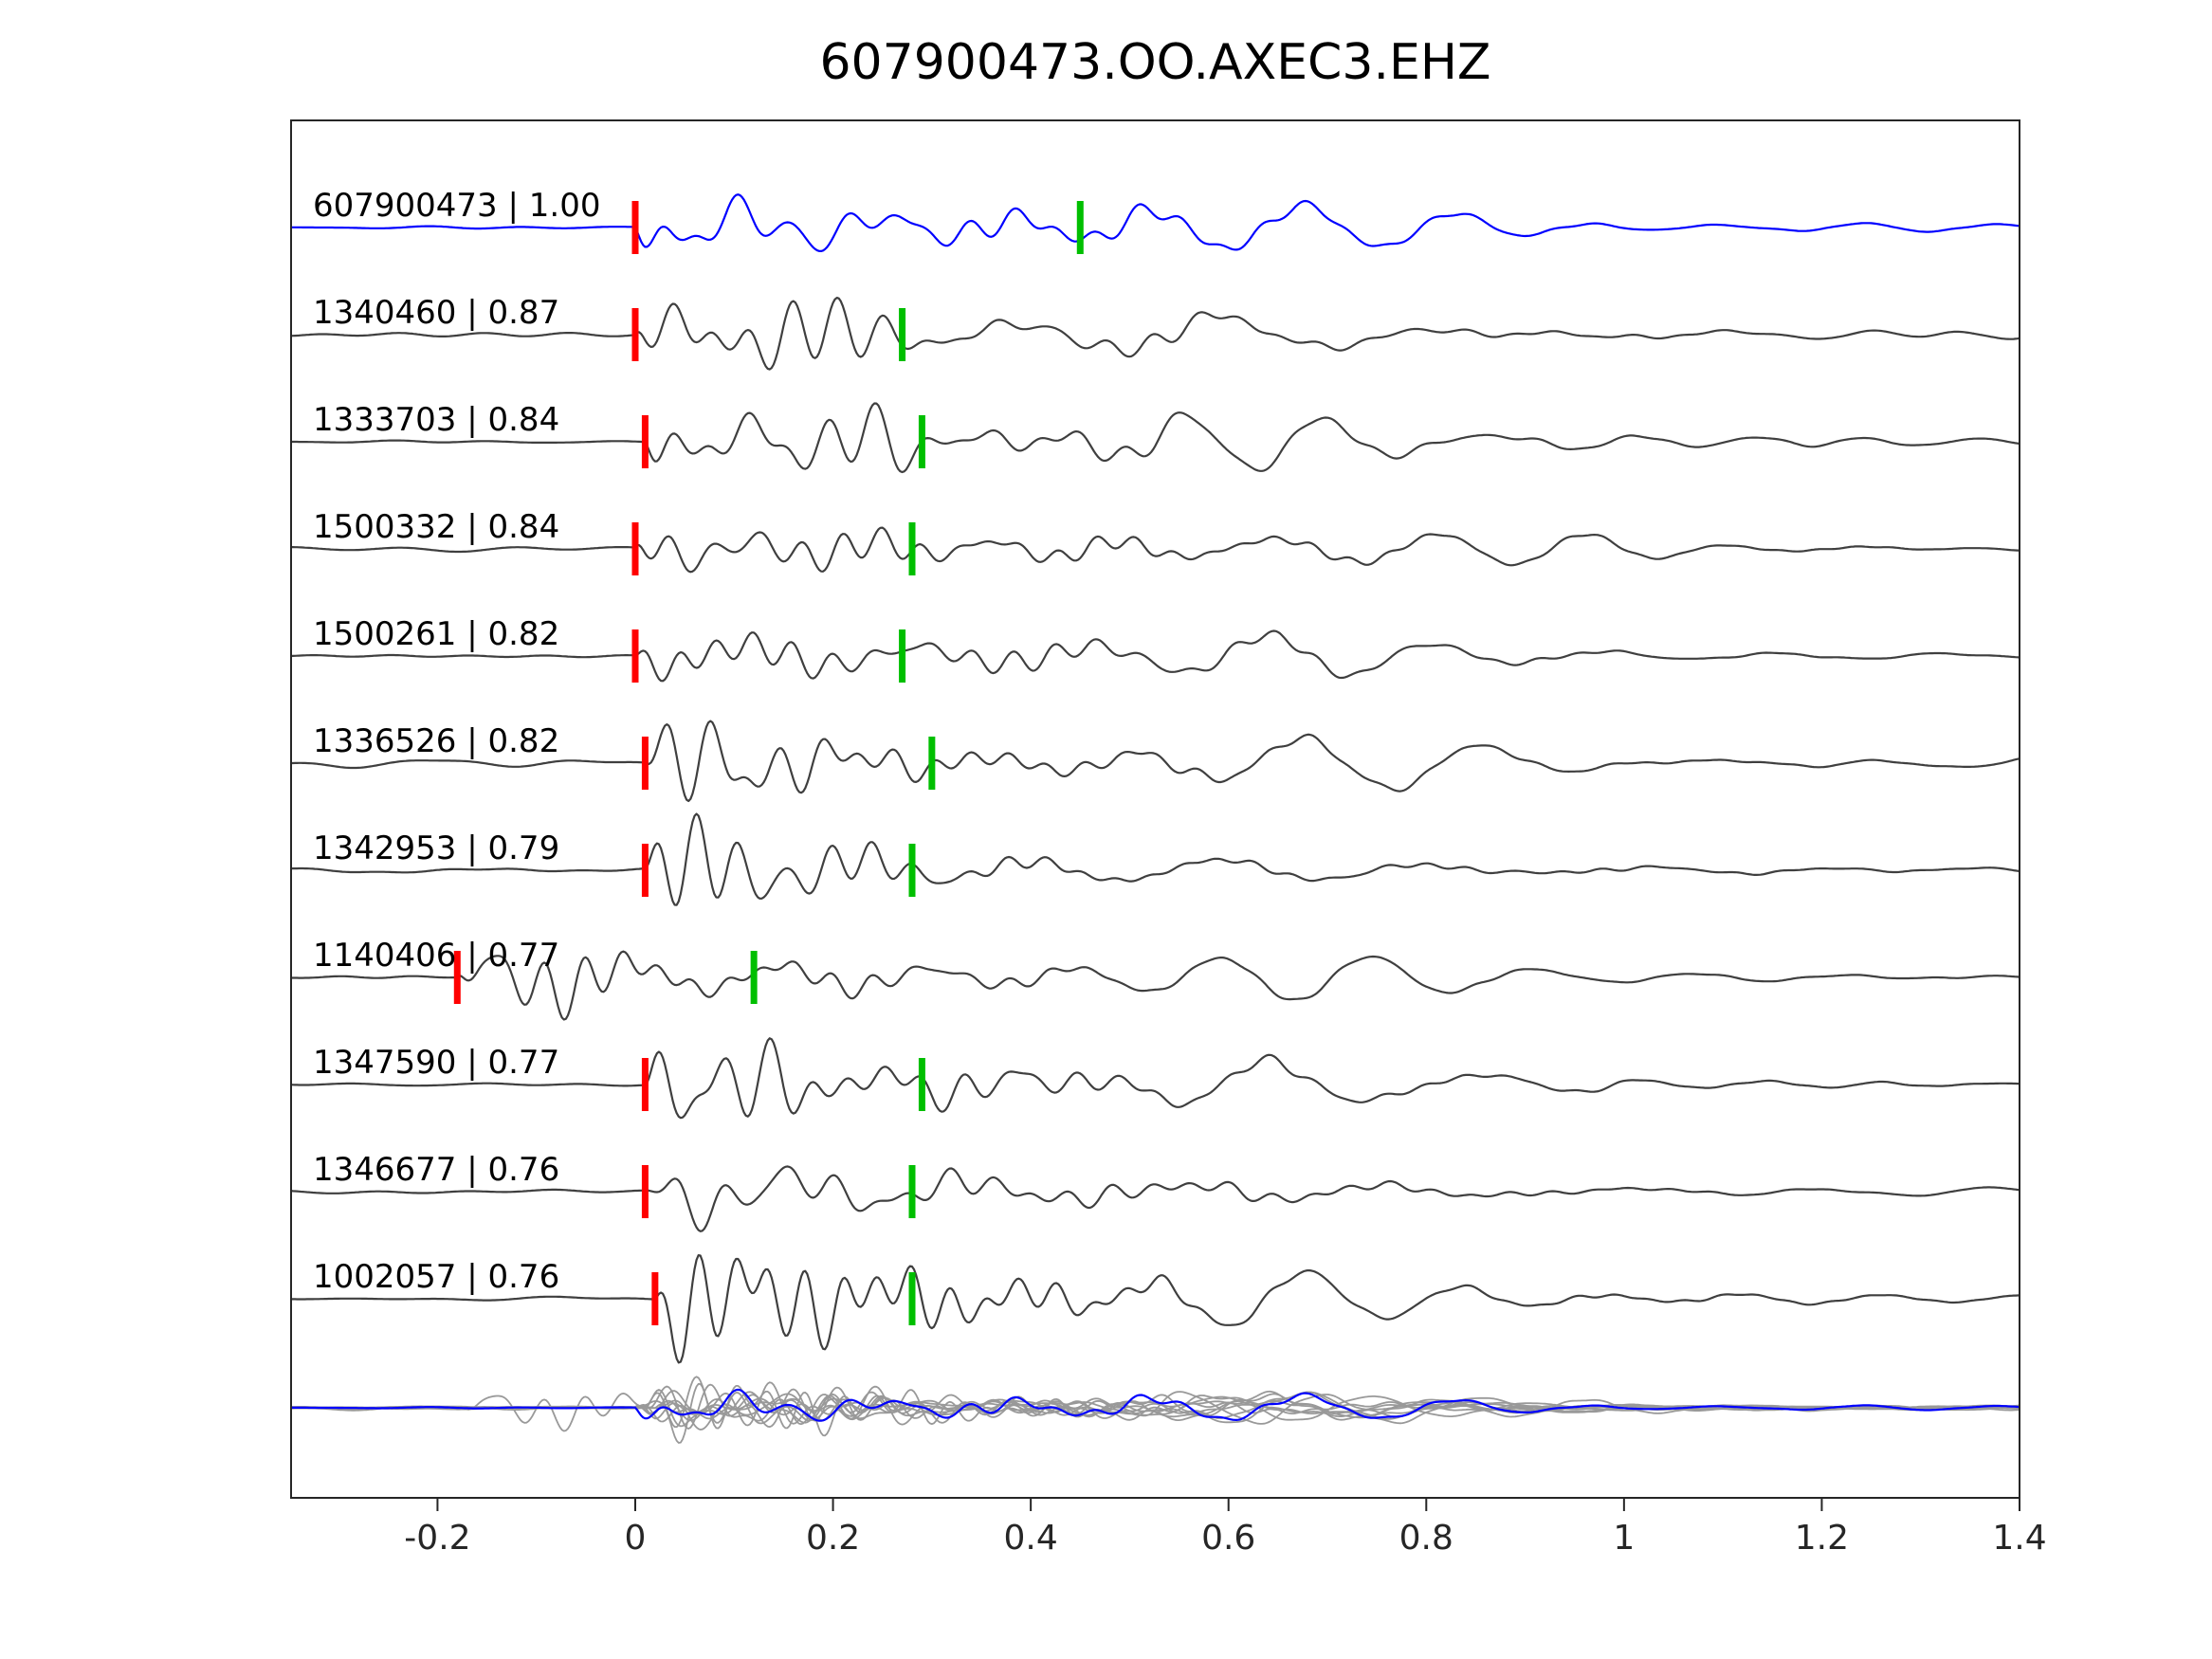  What do you see at coordinates (436, 848) in the screenshot?
I see `trace-label: 1342953 | 0.79` at bounding box center [436, 848].